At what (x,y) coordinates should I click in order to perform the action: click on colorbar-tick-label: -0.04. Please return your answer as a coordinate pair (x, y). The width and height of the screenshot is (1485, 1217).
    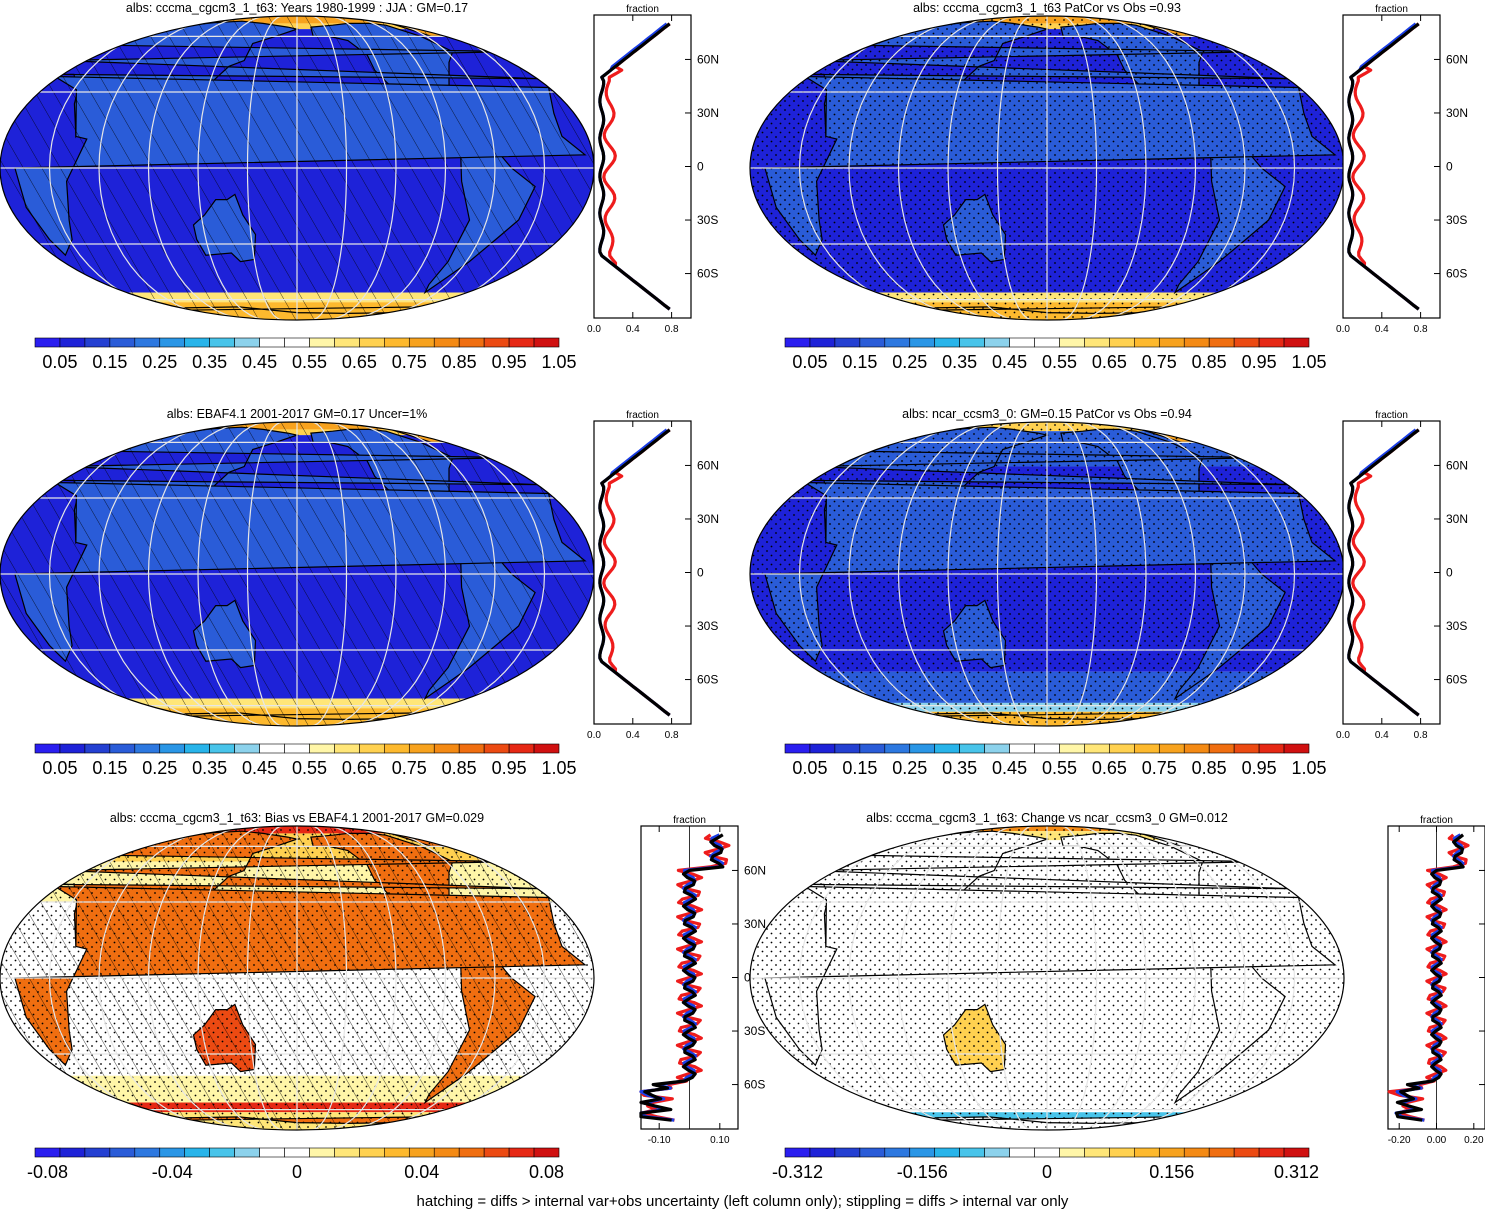
    Looking at the image, I should click on (172, 1172).